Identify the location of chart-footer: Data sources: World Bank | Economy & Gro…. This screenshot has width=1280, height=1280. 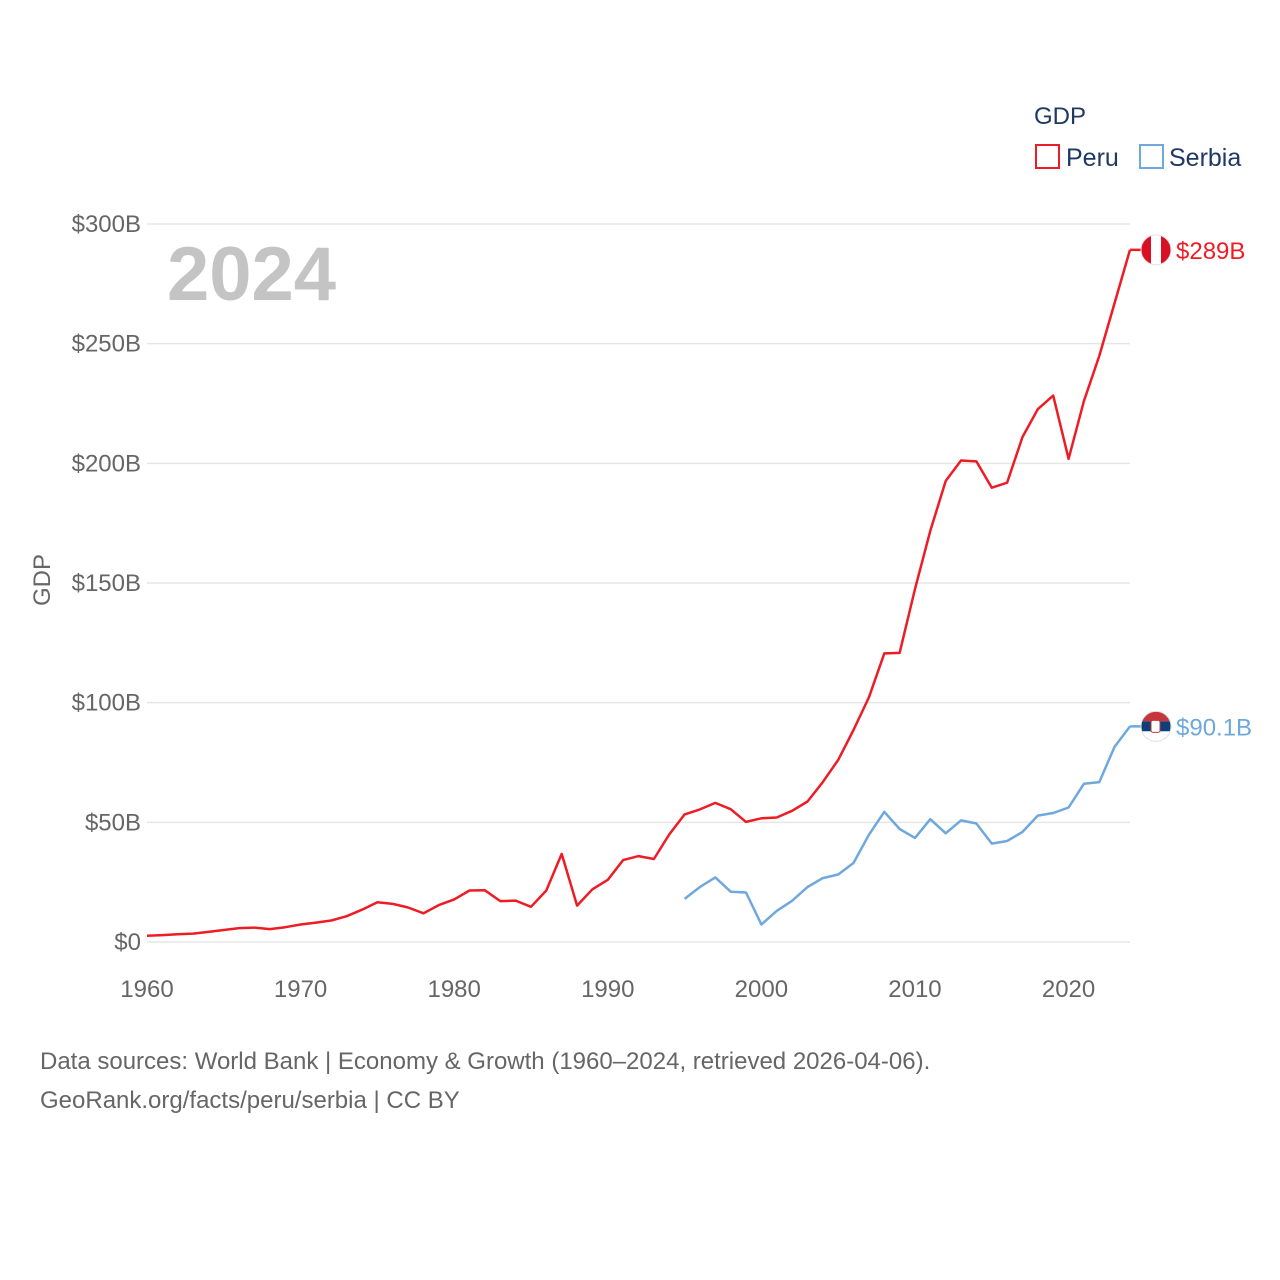
(485, 1081).